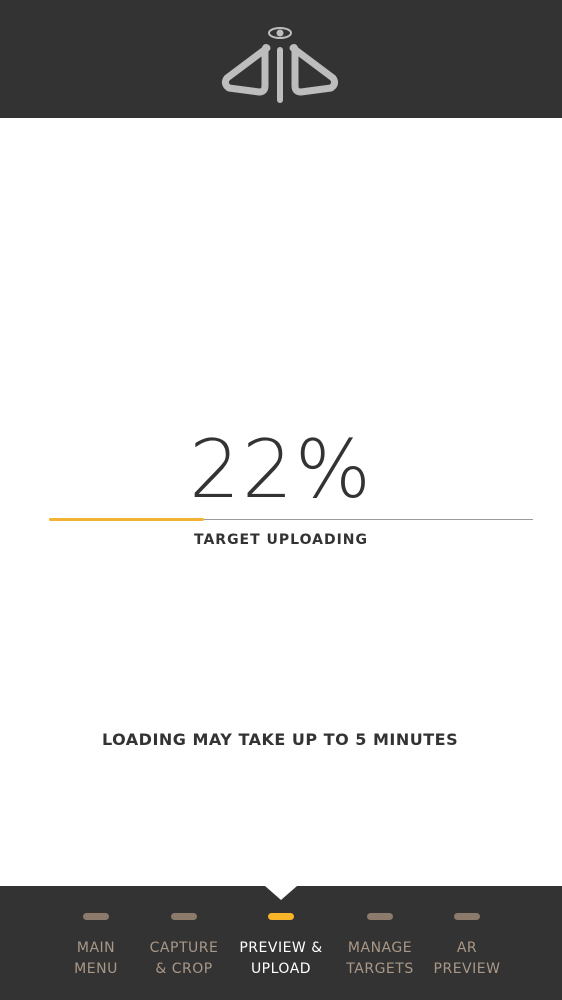 This screenshot has width=562, height=1000. Describe the element at coordinates (280, 65) in the screenshot. I see `eye-arches-logo-icon` at that location.